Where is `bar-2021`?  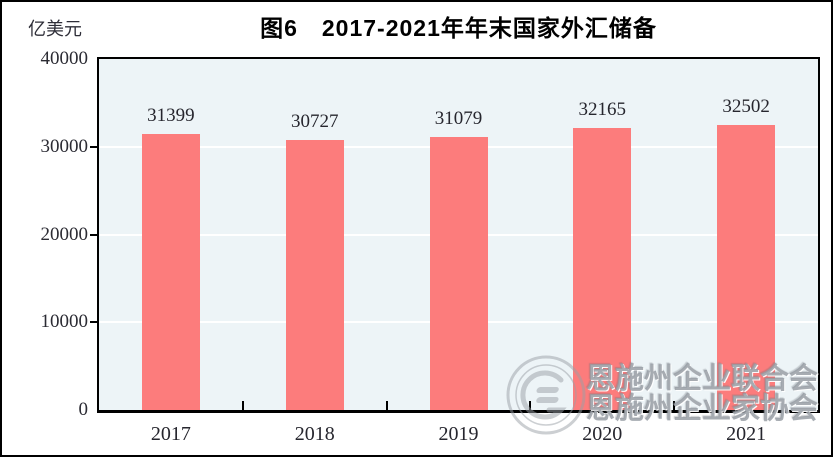 bar-2021 is located at coordinates (746, 267).